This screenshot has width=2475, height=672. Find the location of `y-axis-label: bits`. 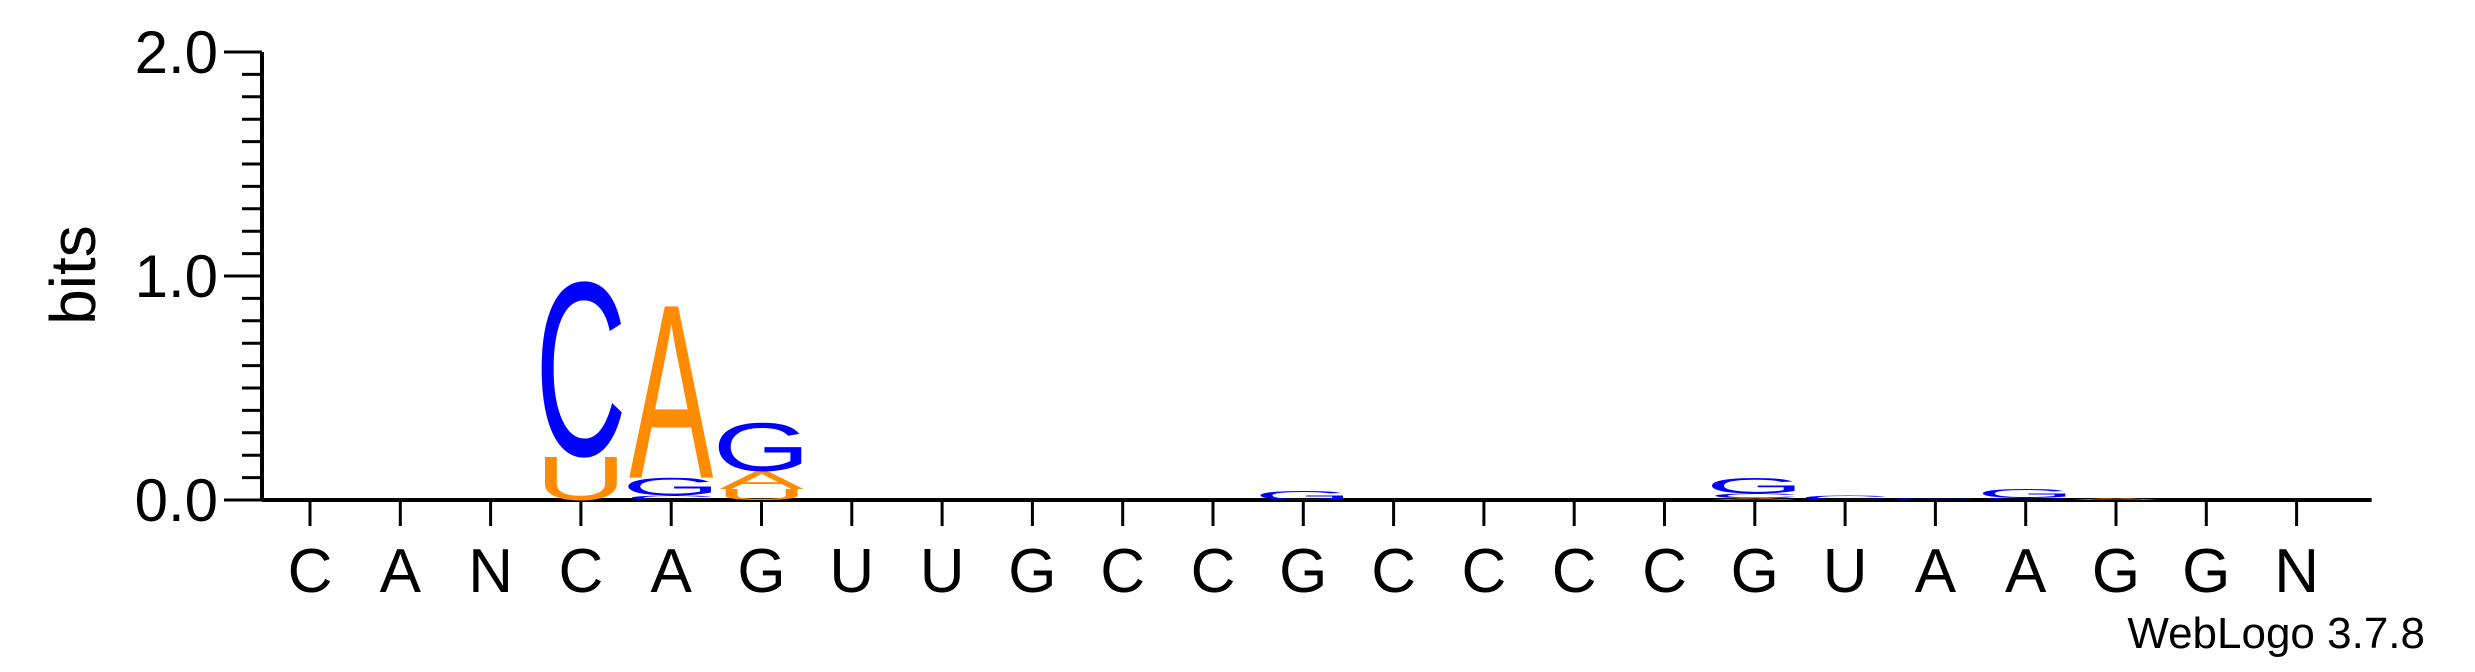

y-axis-label: bits is located at coordinates (73, 275).